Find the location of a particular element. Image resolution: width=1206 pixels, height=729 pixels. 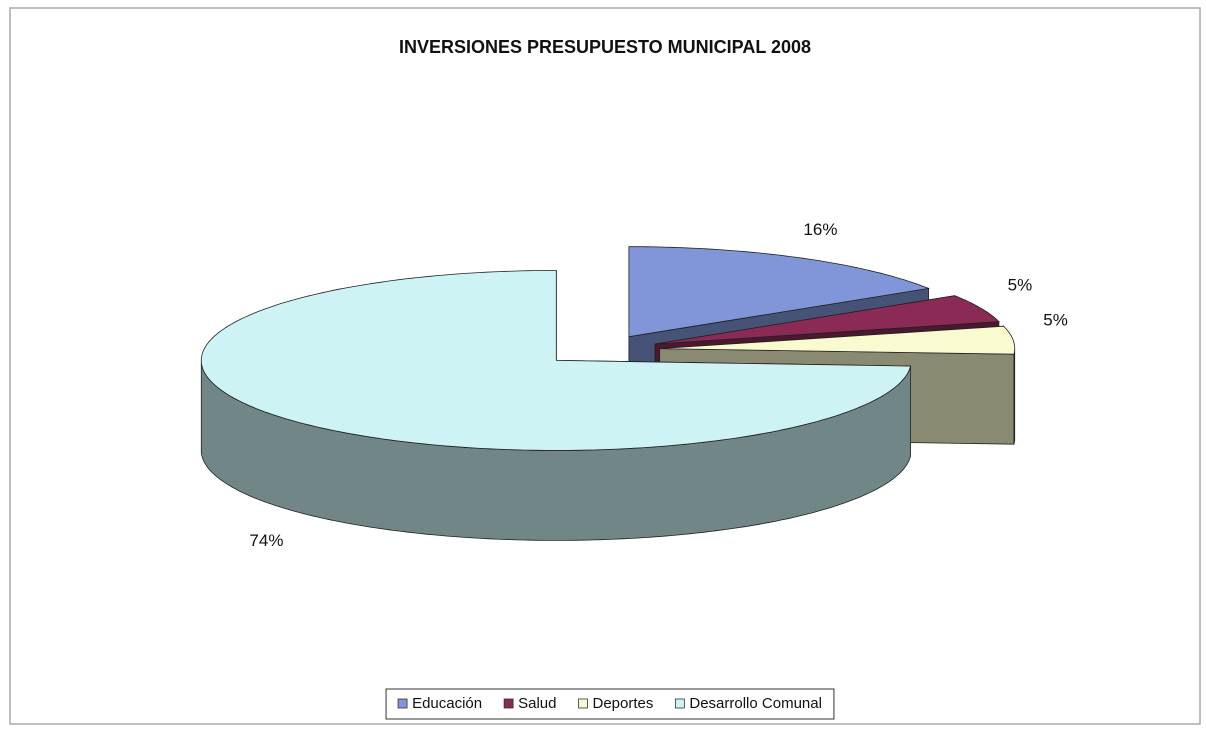

legend-label: Deportes is located at coordinates (623, 703).